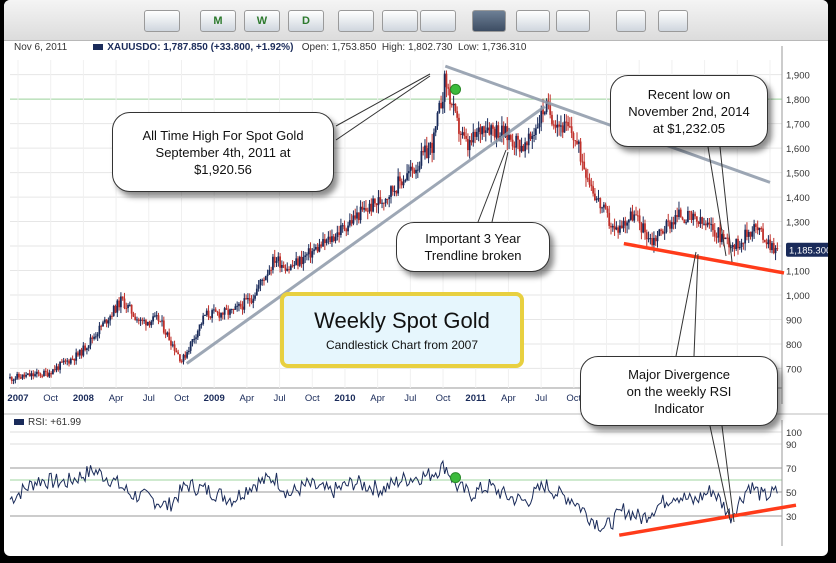  What do you see at coordinates (162, 21) in the screenshot?
I see `chat-icon` at bounding box center [162, 21].